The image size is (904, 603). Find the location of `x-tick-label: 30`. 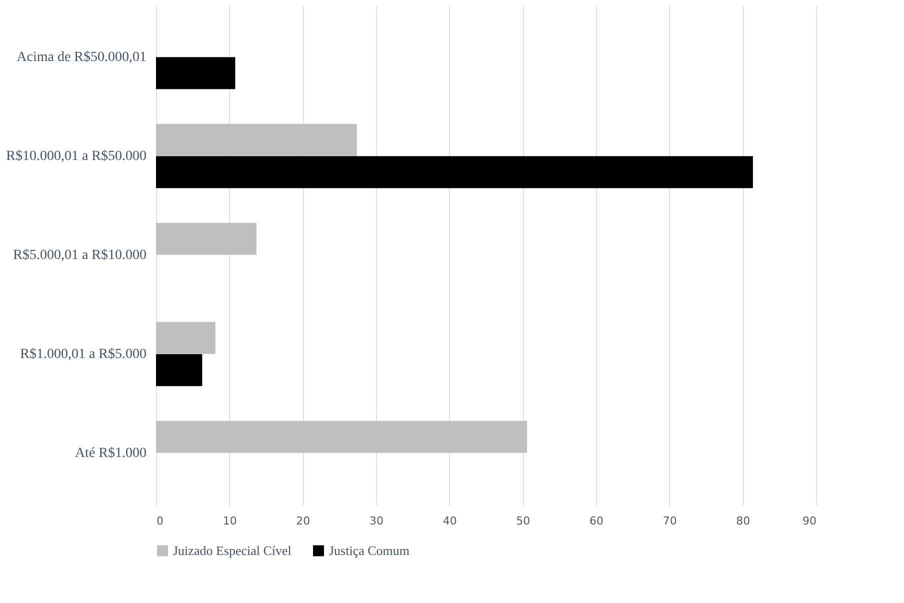

x-tick-label: 30 is located at coordinates (377, 521).